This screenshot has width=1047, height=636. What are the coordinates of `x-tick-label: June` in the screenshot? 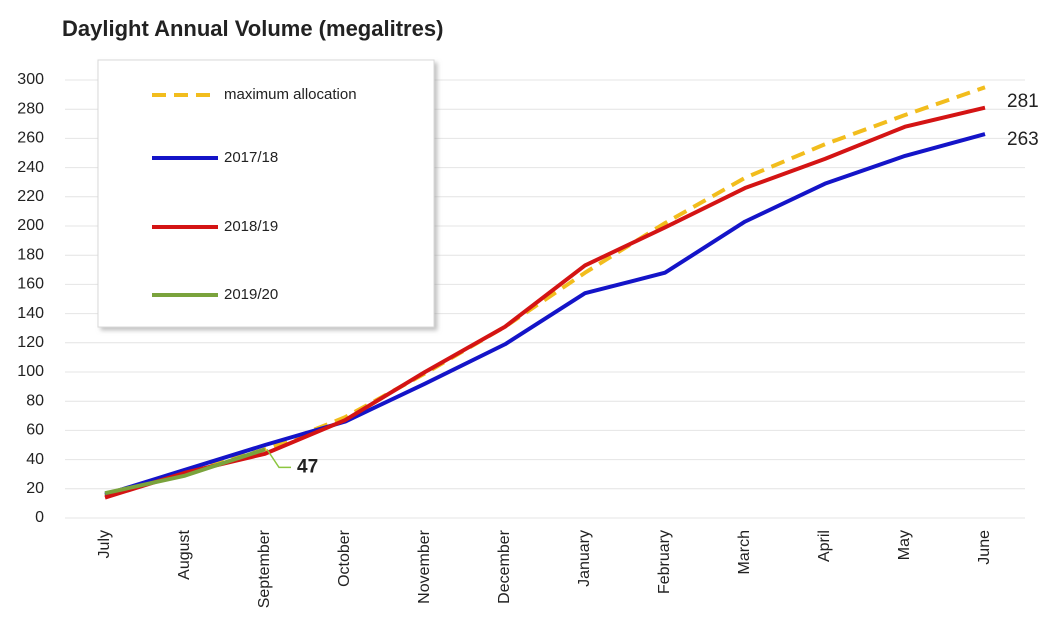 It's located at (984, 547).